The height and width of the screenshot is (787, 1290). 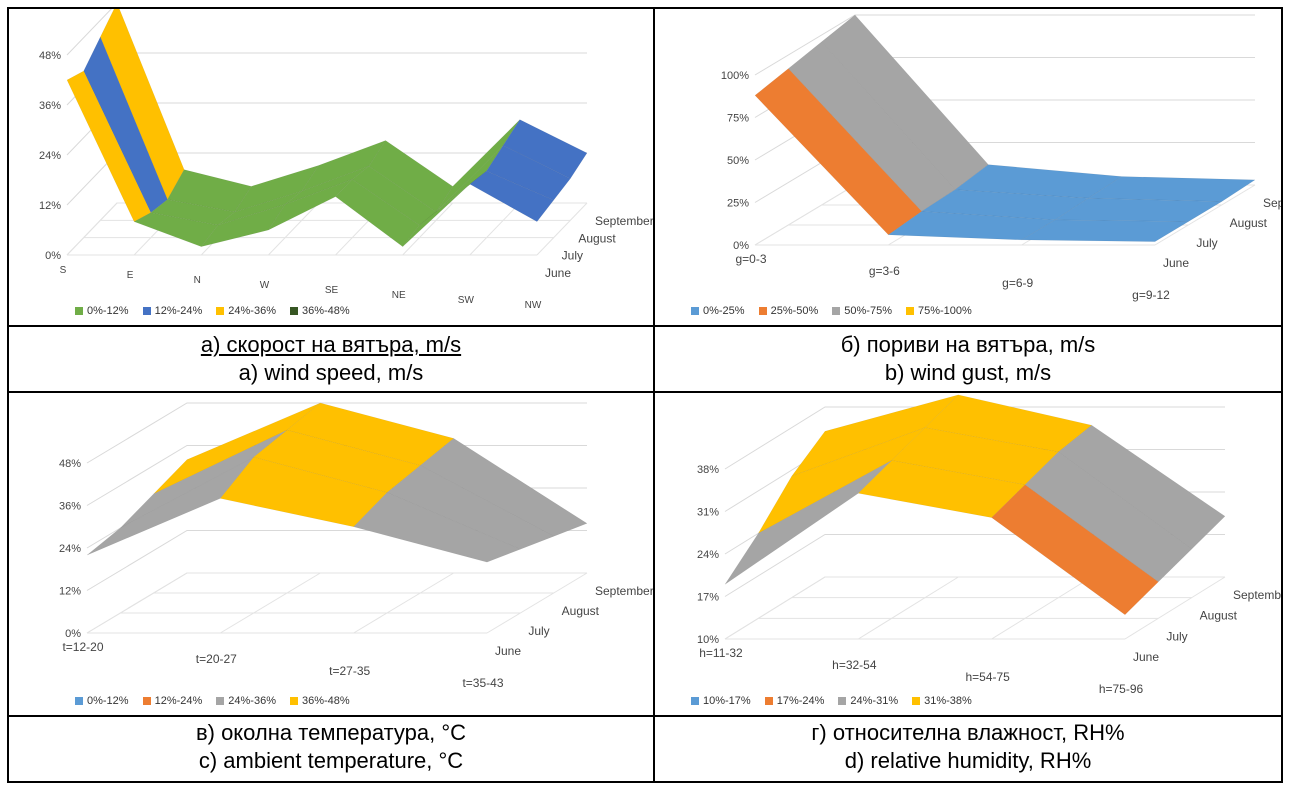 What do you see at coordinates (721, 653) in the screenshot?
I see `x-tick-label: h=11-32` at bounding box center [721, 653].